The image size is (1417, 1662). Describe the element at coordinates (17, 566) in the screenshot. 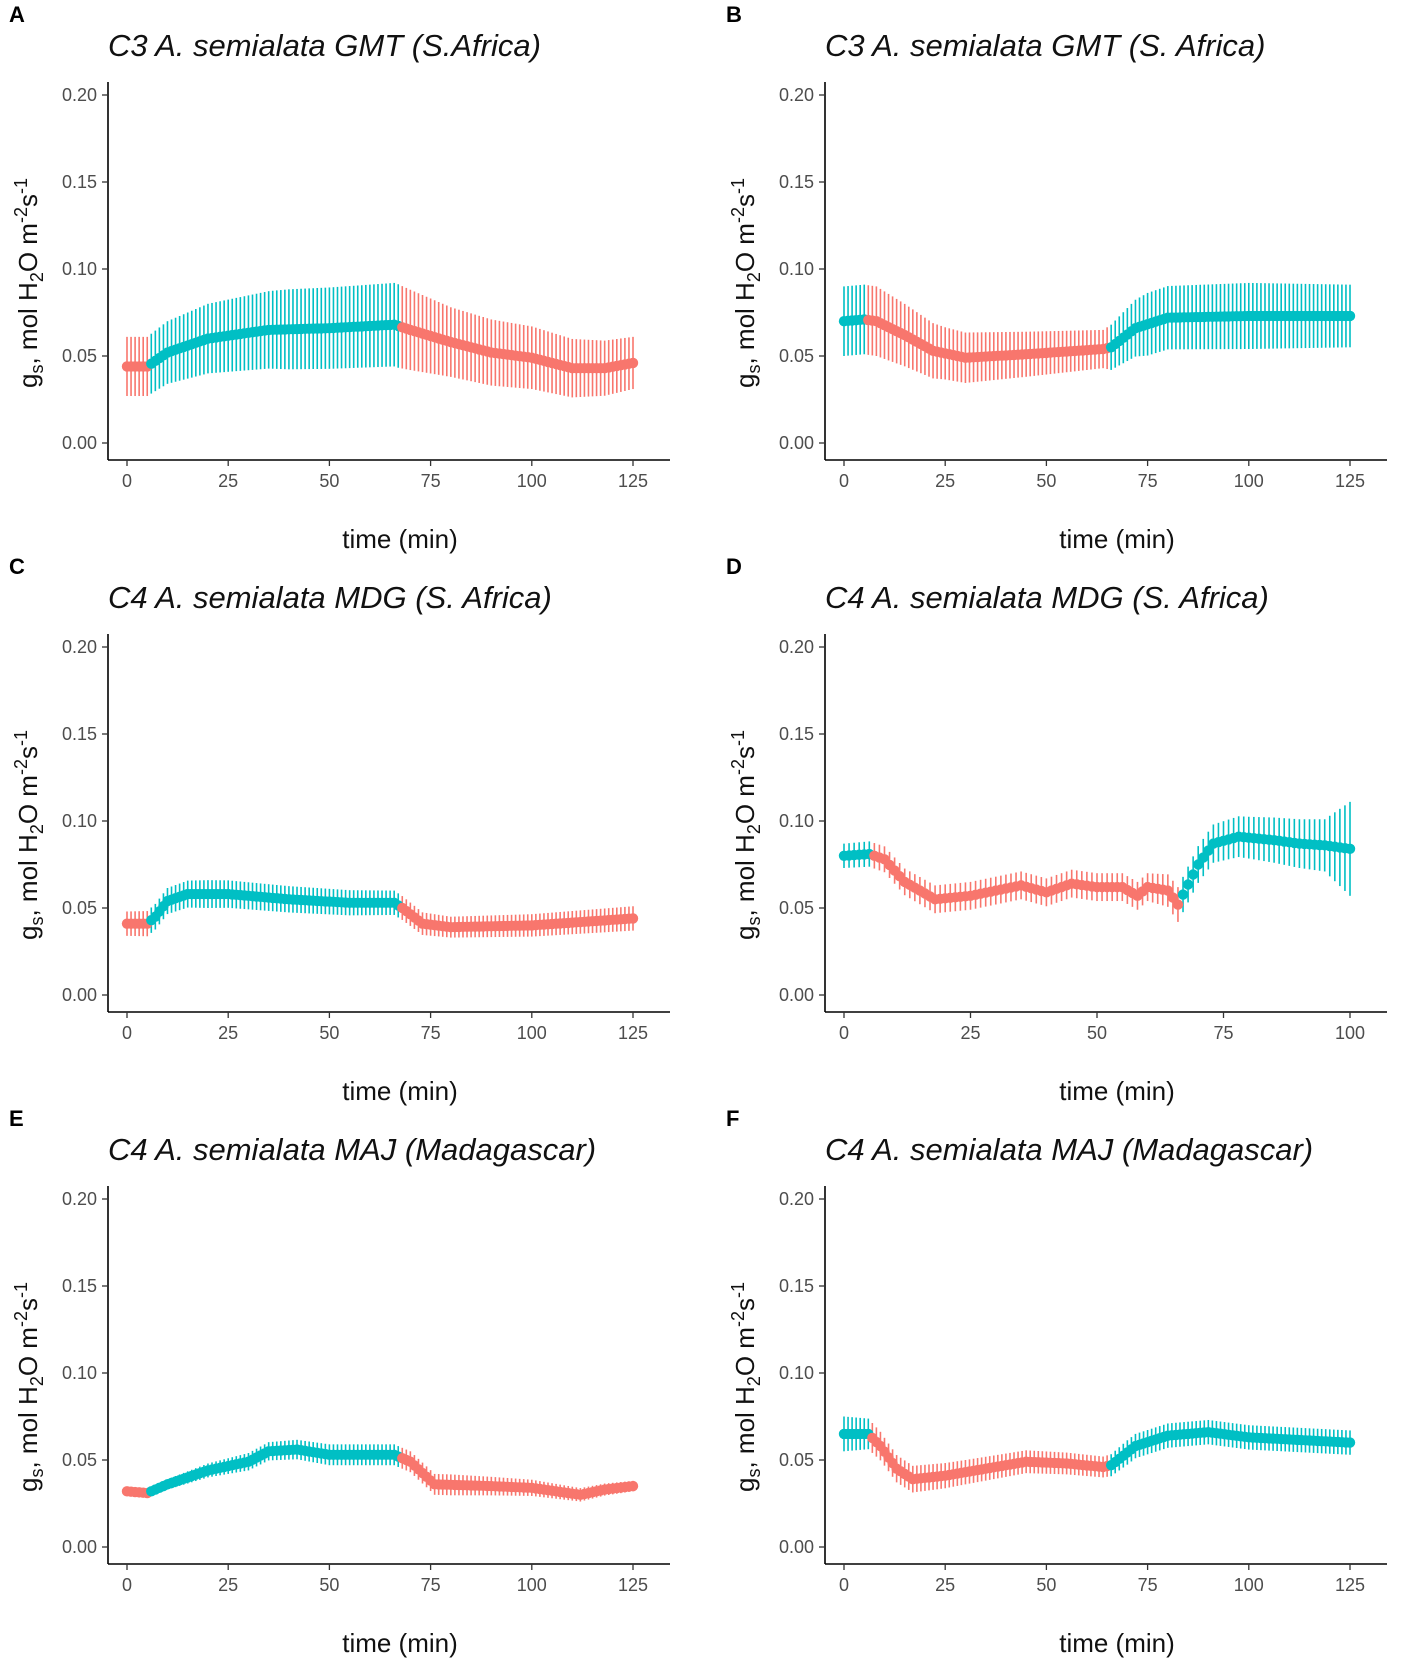

I see `panel-letter: C` at that location.